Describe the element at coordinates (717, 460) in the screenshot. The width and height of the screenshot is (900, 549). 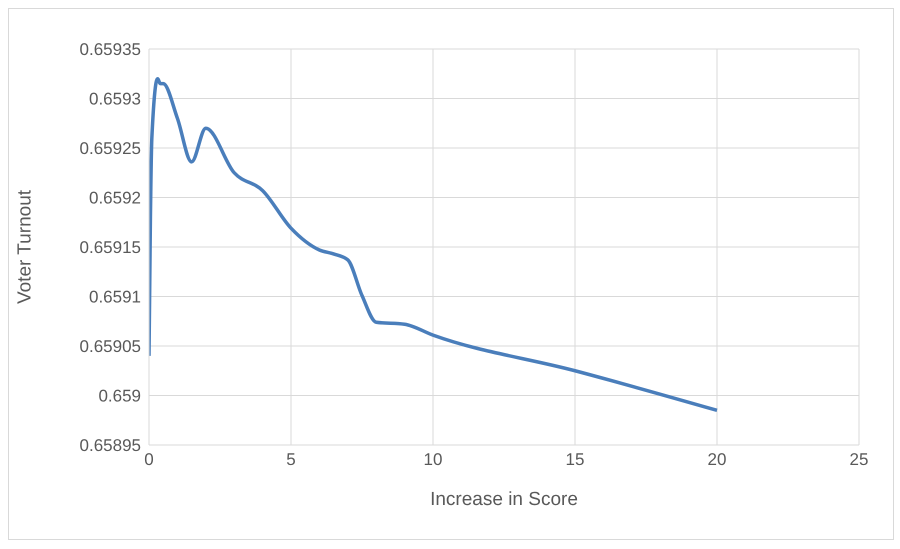
I see `x-tick-label: 20` at that location.